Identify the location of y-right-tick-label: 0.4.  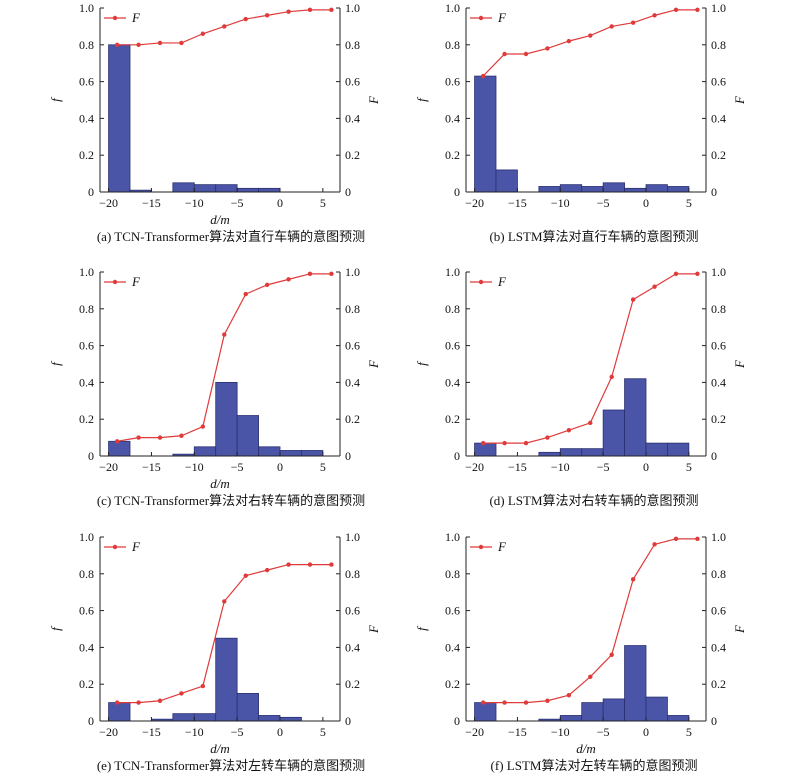
(352, 118).